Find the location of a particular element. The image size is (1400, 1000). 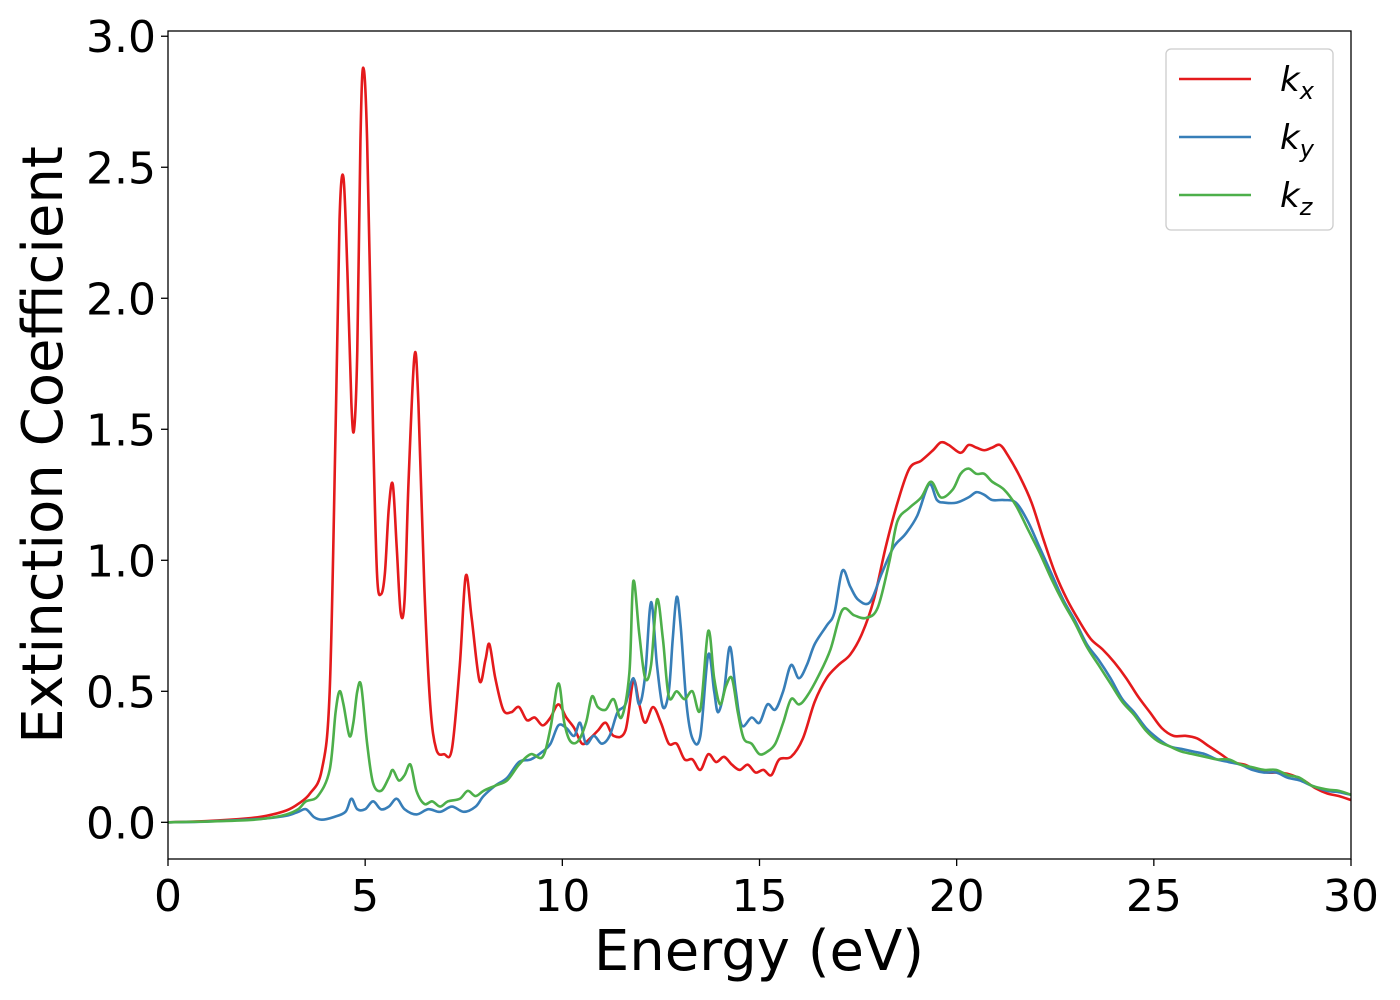

y-tick-label: 1.0 is located at coordinates (121, 561).